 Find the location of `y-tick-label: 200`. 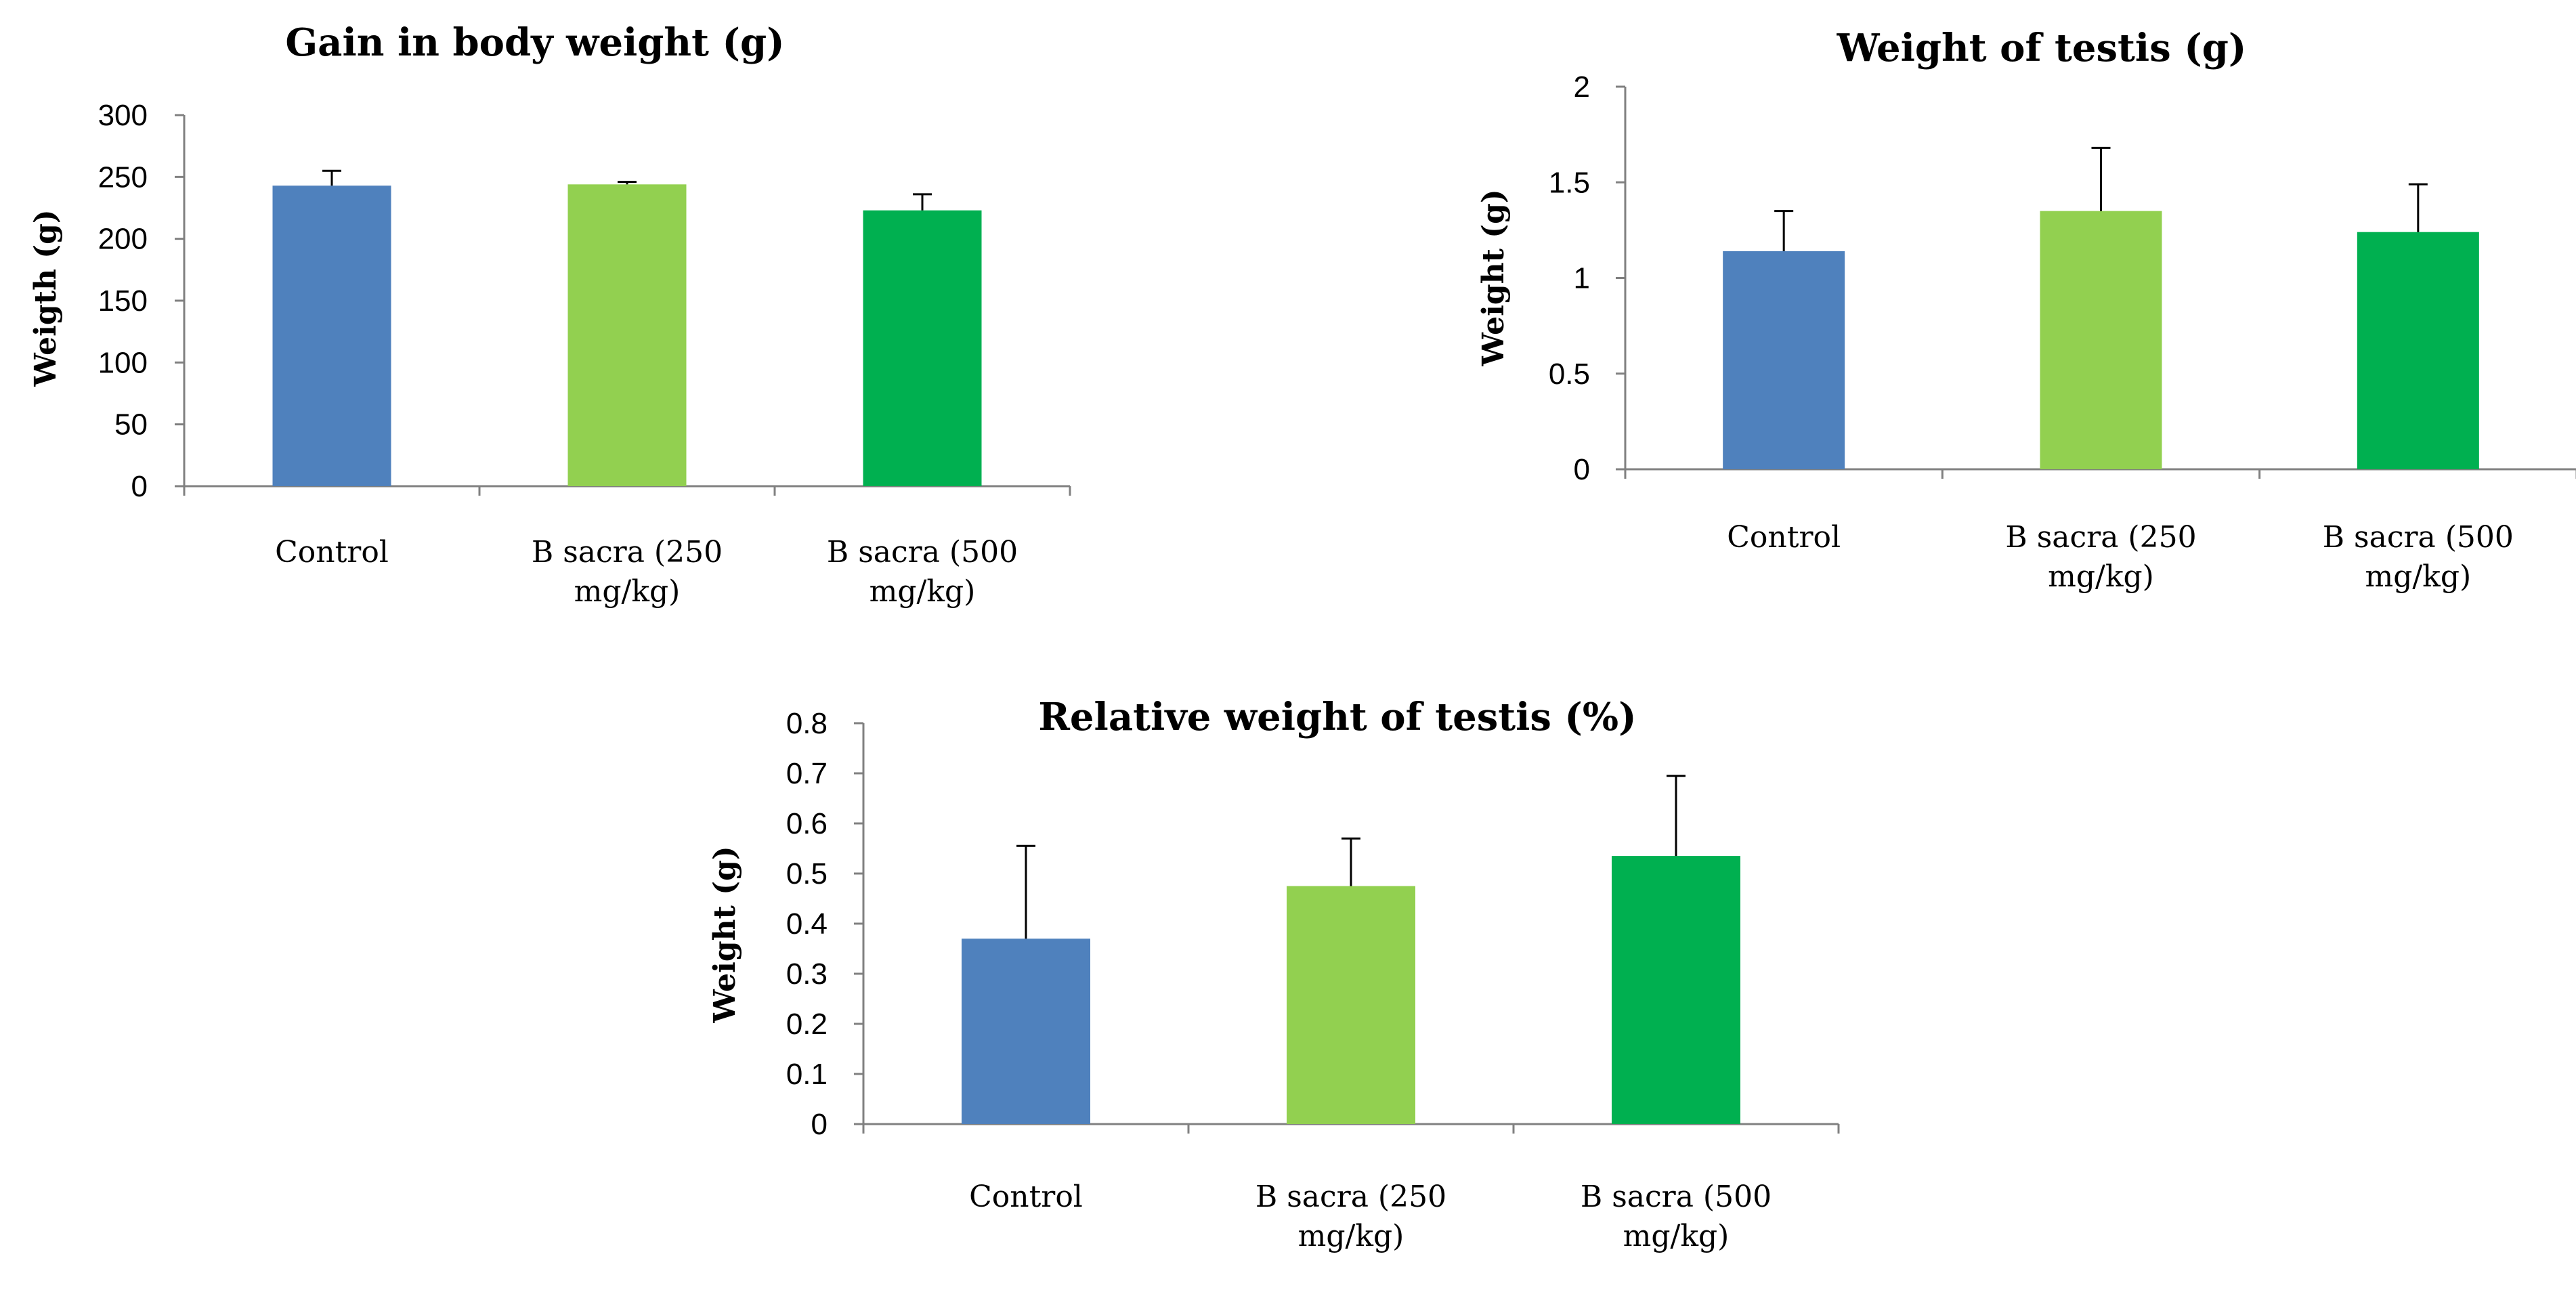

y-tick-label: 200 is located at coordinates (123, 240).